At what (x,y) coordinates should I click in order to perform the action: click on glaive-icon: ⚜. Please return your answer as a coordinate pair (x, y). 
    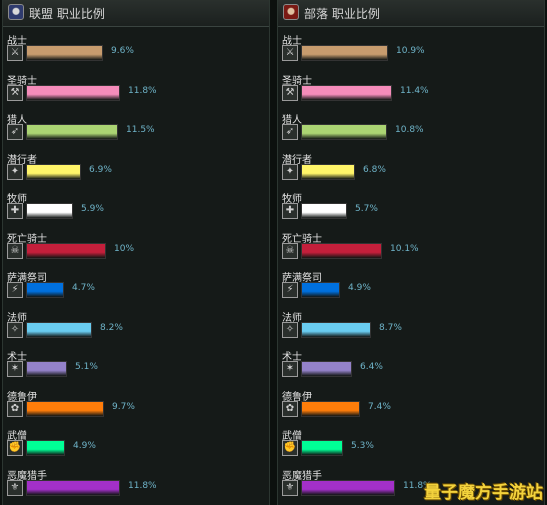
    Looking at the image, I should click on (15, 487).